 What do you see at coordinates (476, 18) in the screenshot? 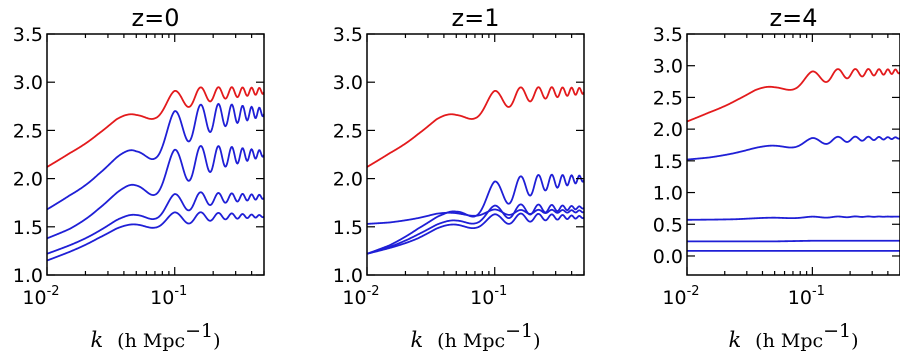
I see `chart-title: z=1` at bounding box center [476, 18].